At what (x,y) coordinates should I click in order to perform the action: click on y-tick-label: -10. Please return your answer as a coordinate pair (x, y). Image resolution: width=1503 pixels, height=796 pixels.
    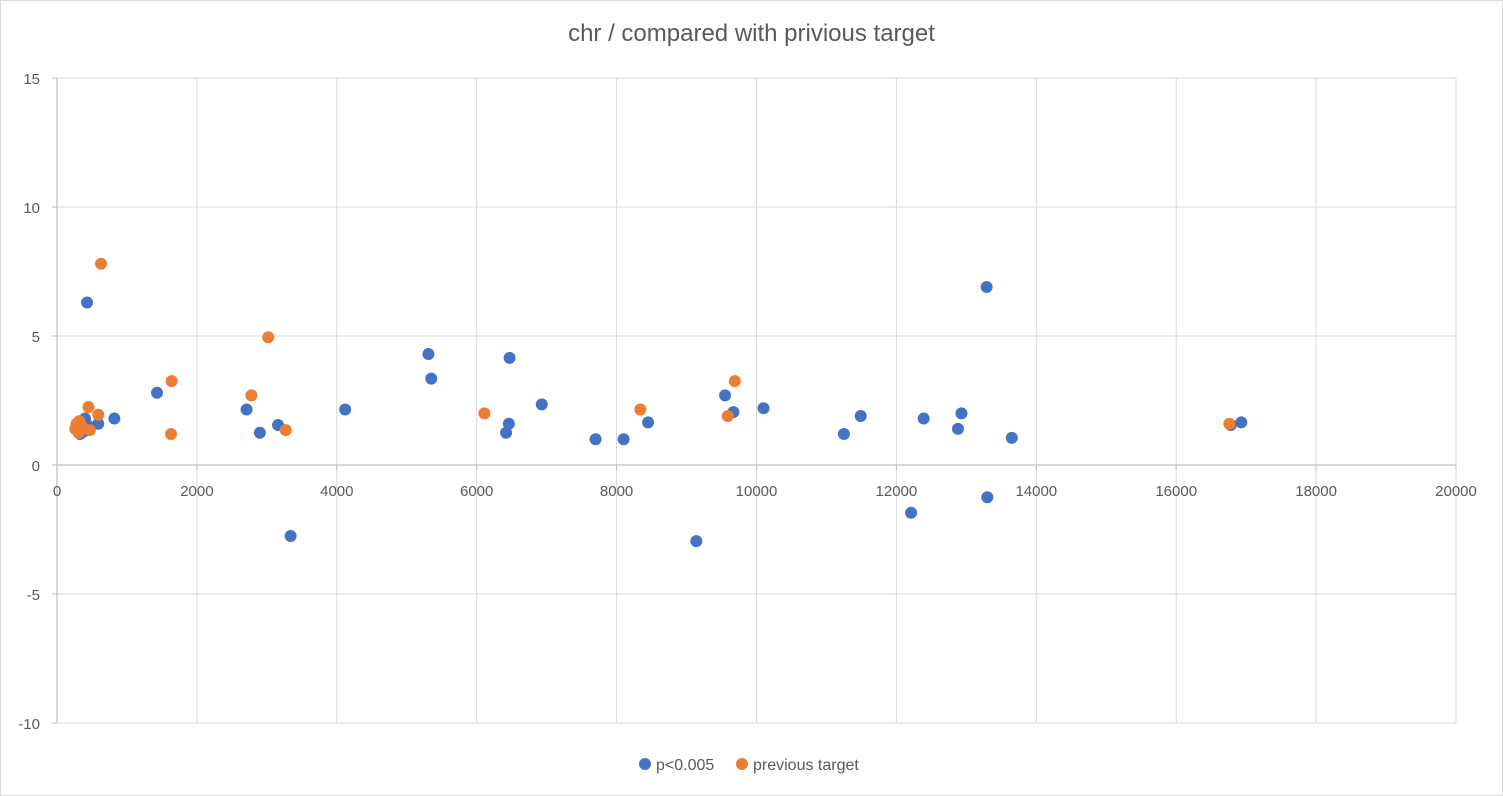
    Looking at the image, I should click on (29, 724).